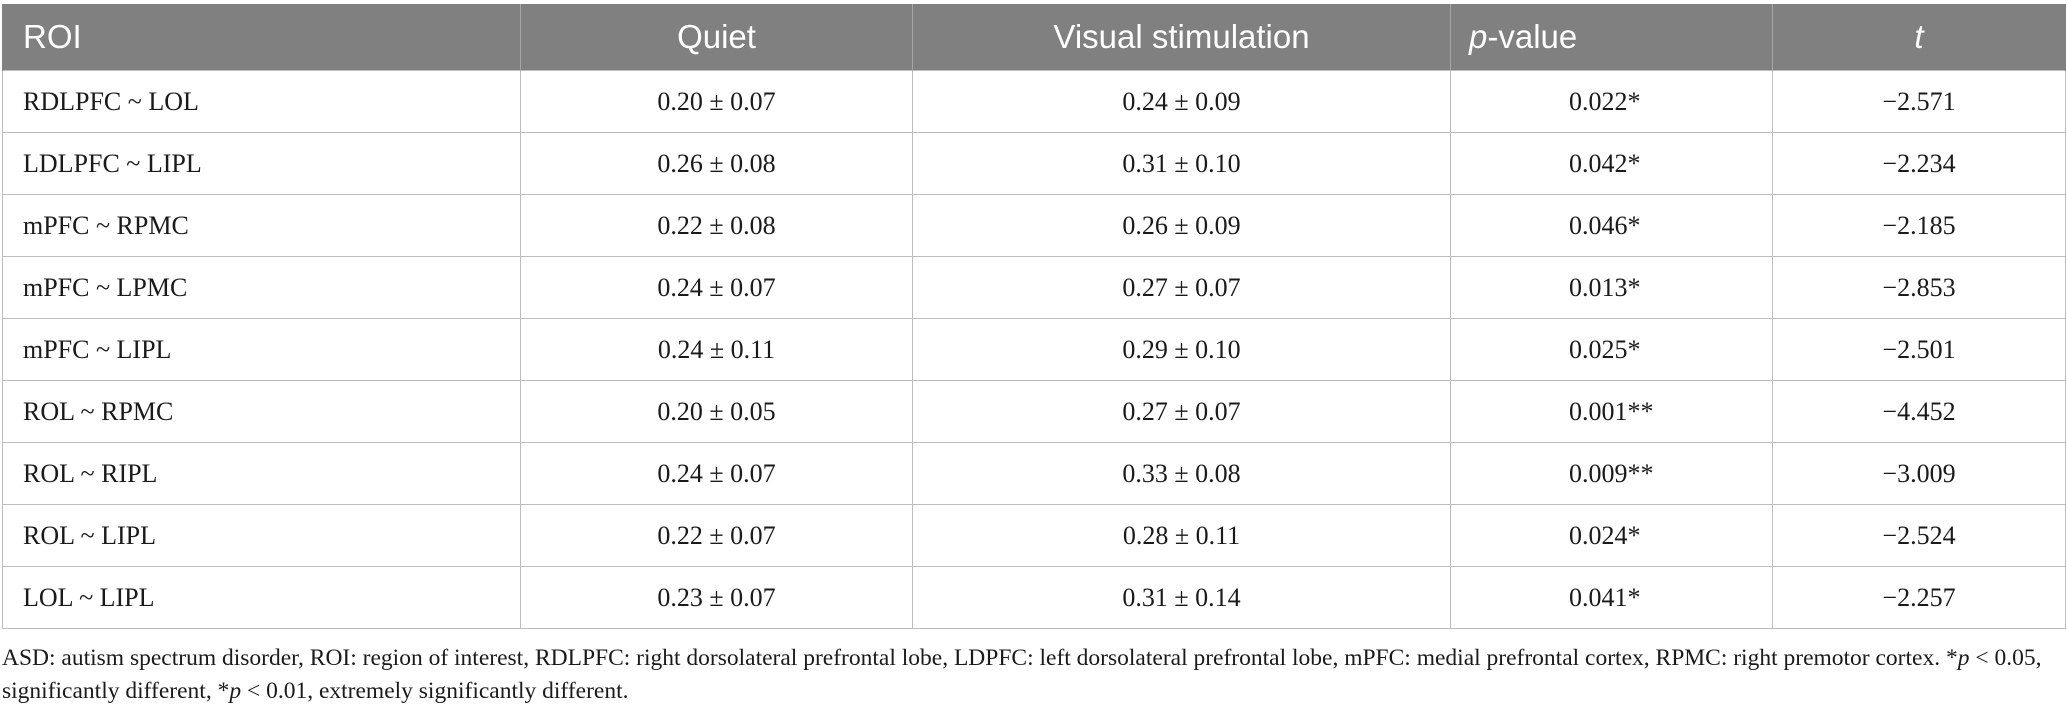 This screenshot has width=2067, height=723. What do you see at coordinates (716, 349) in the screenshot?
I see `cell-quiet: 0.24 ± 0.11` at bounding box center [716, 349].